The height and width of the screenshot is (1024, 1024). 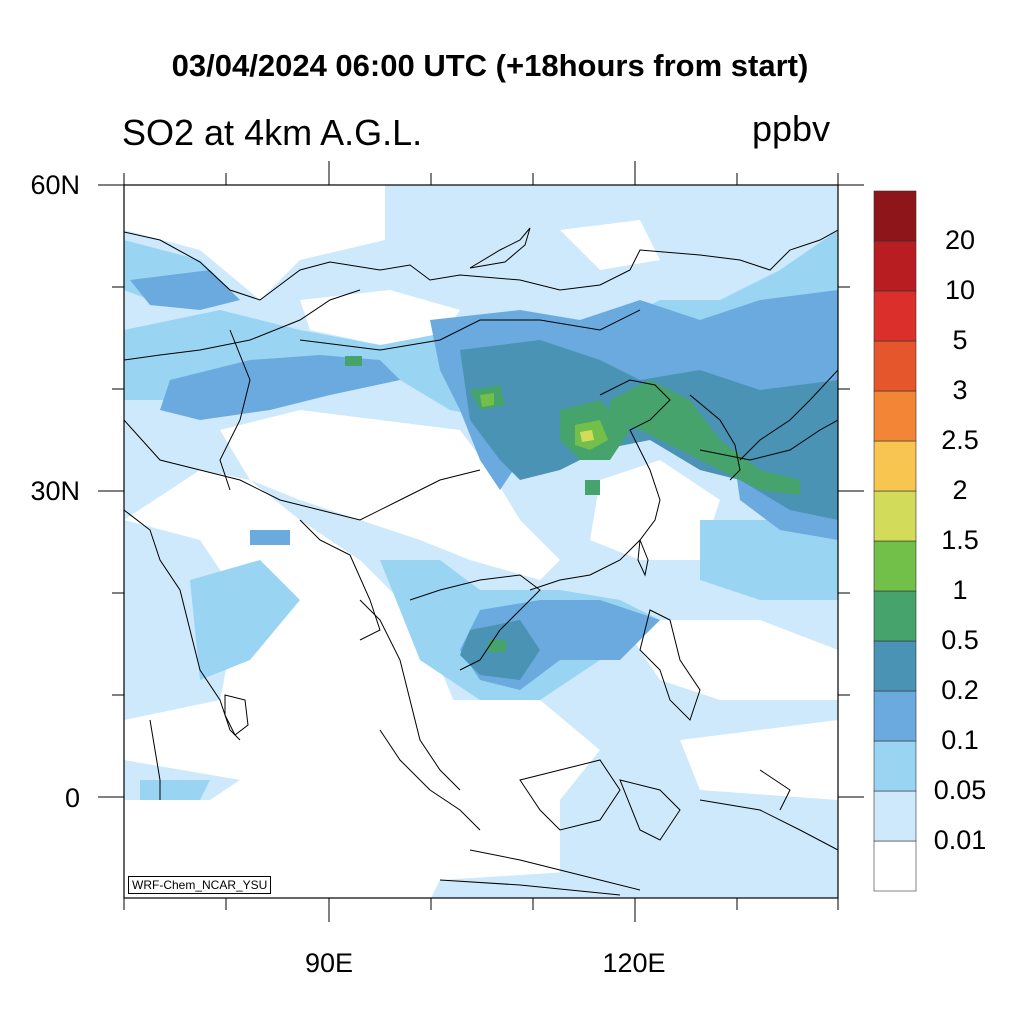 What do you see at coordinates (960, 690) in the screenshot?
I see `colorbar-tick-label: 0.2` at bounding box center [960, 690].